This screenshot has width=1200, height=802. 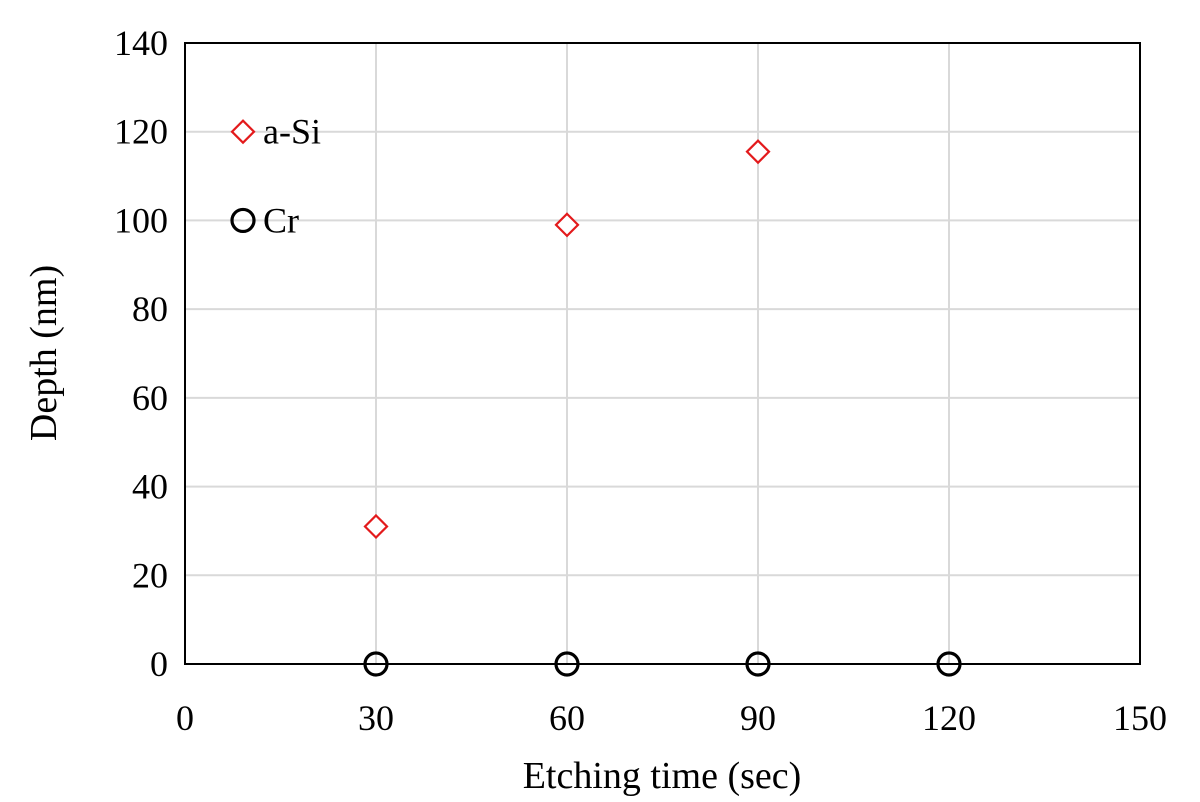 What do you see at coordinates (758, 718) in the screenshot?
I see `x-tick-label: 90` at bounding box center [758, 718].